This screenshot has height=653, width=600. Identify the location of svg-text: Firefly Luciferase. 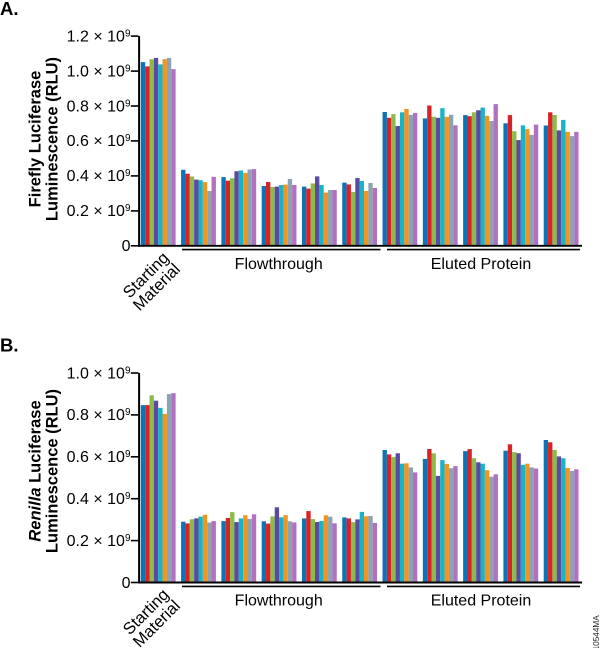
(36, 139).